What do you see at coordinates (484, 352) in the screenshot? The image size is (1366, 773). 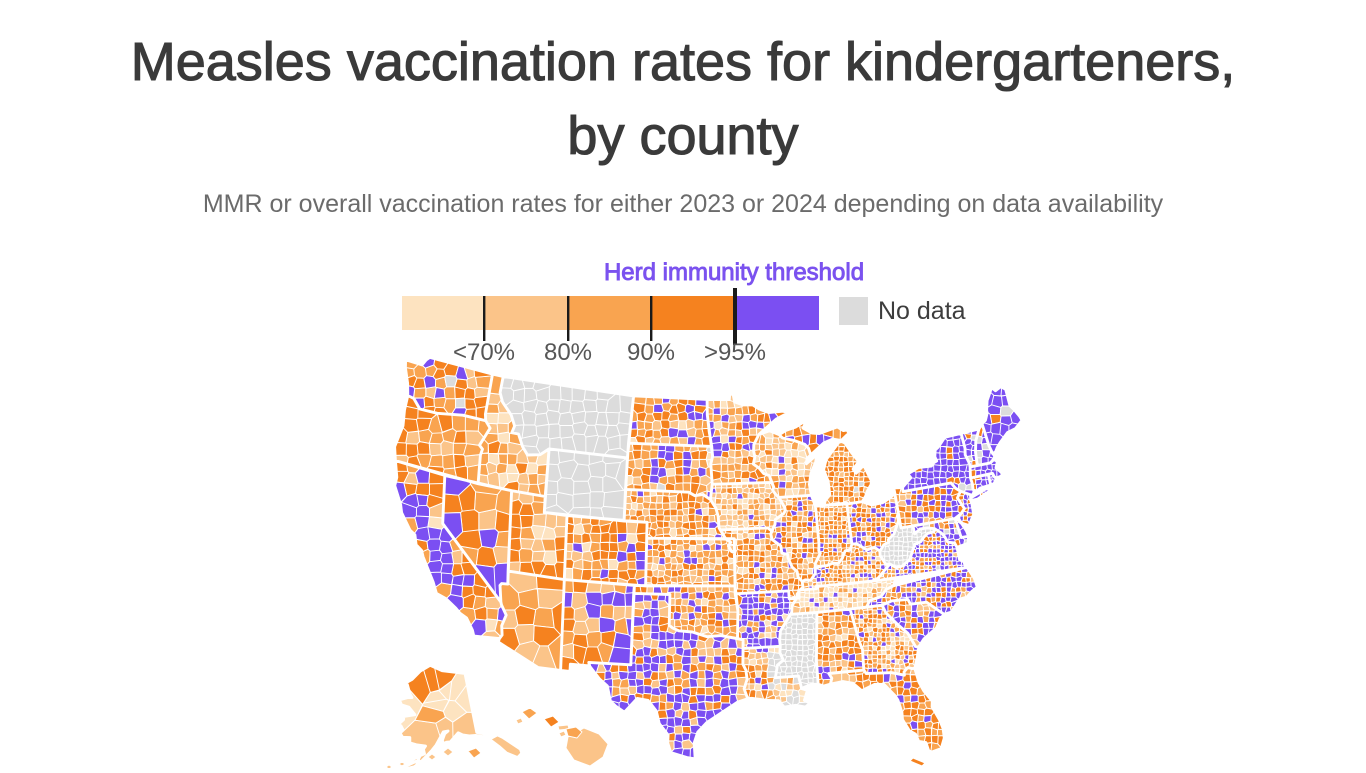 I see `svg-text: <70%` at bounding box center [484, 352].